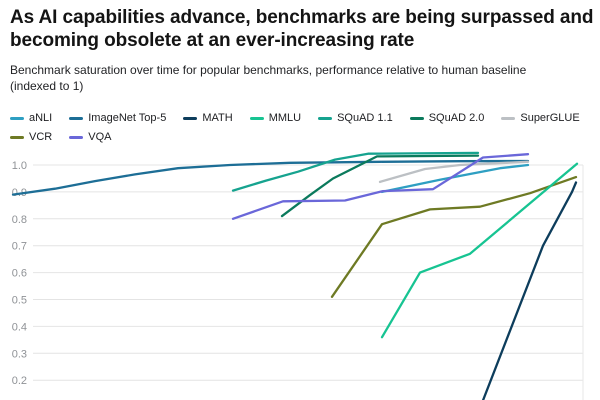 This screenshot has height=400, width=600. I want to click on legend-item-squad-2-0: SQuAD 2.0, so click(447, 118).